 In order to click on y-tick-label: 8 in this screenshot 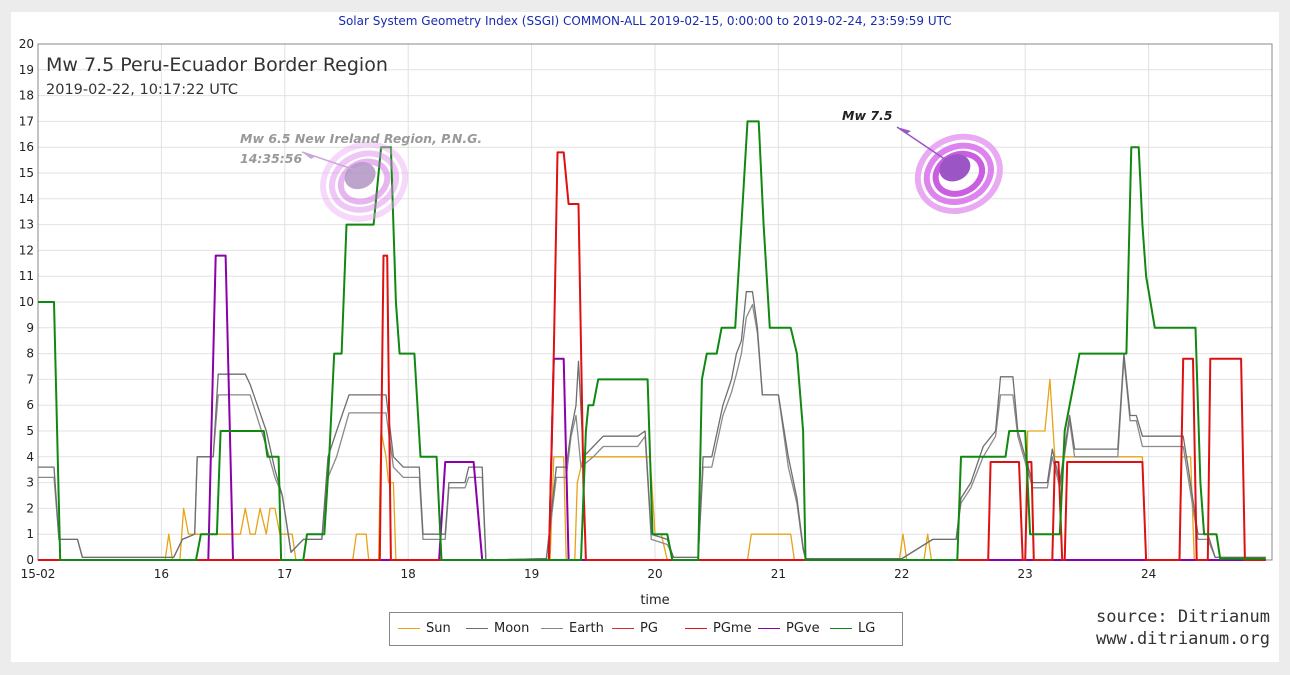, I will do `click(30, 354)`.